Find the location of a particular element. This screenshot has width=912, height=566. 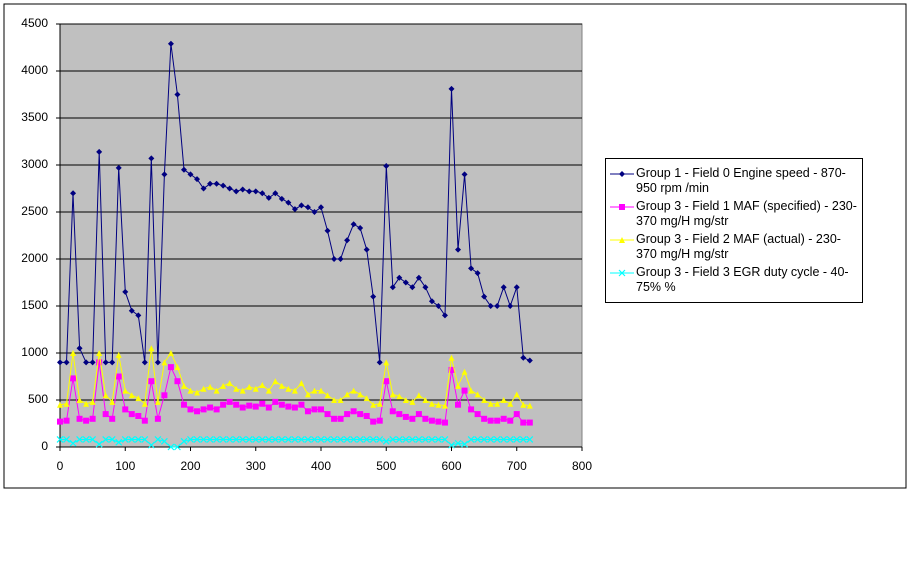

x-tick-label: 300 is located at coordinates (256, 466).